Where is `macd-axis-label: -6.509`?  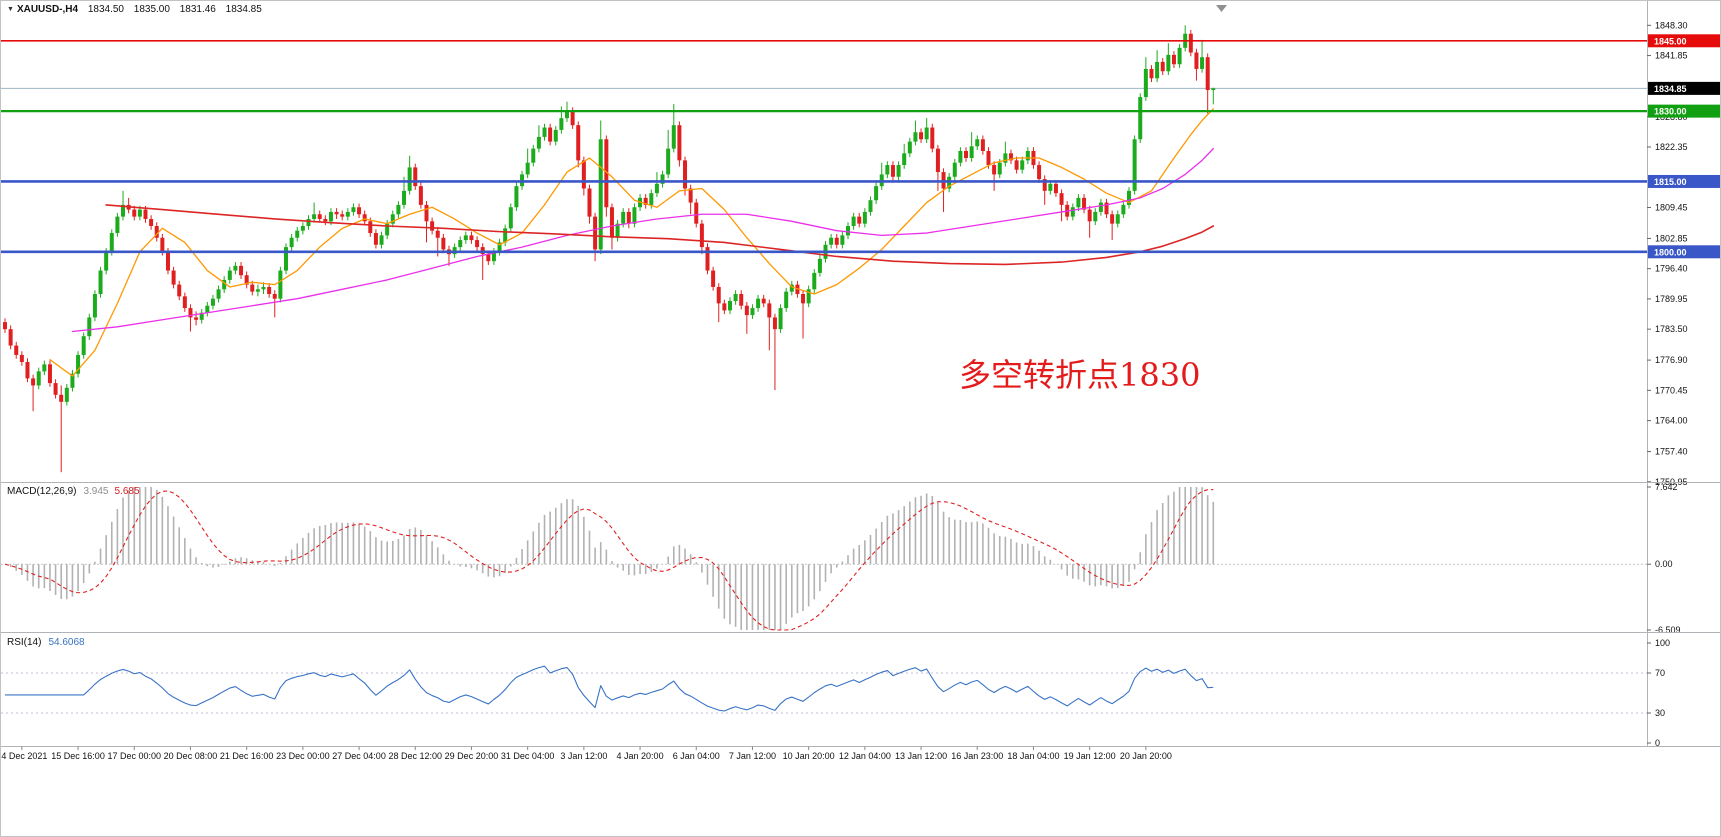 macd-axis-label: -6.509 is located at coordinates (1668, 630).